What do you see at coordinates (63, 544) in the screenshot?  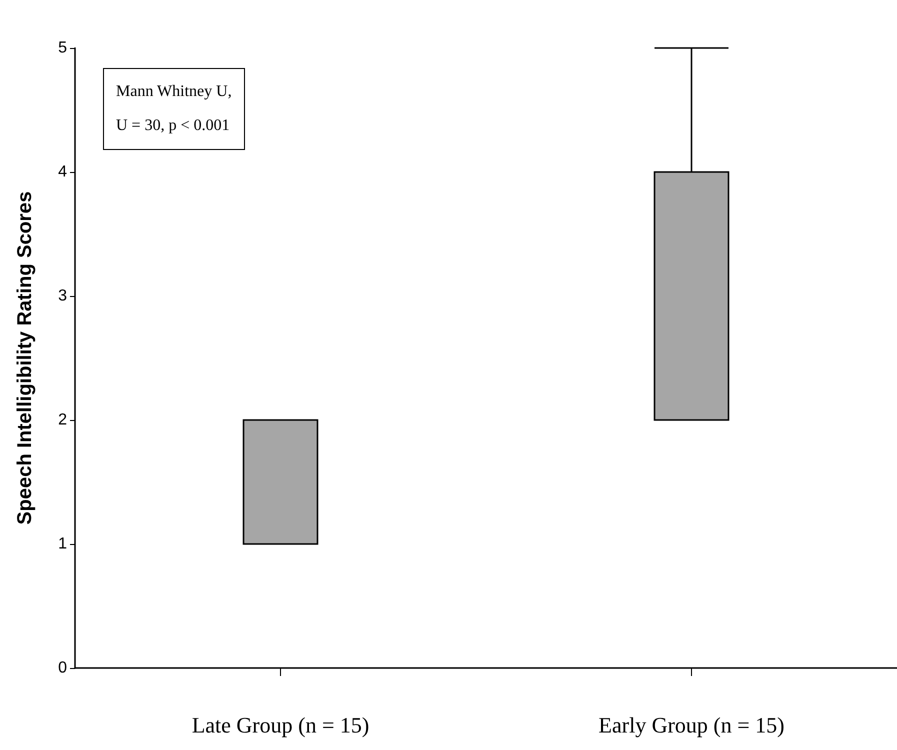 I see `y-tick-label: 1` at bounding box center [63, 544].